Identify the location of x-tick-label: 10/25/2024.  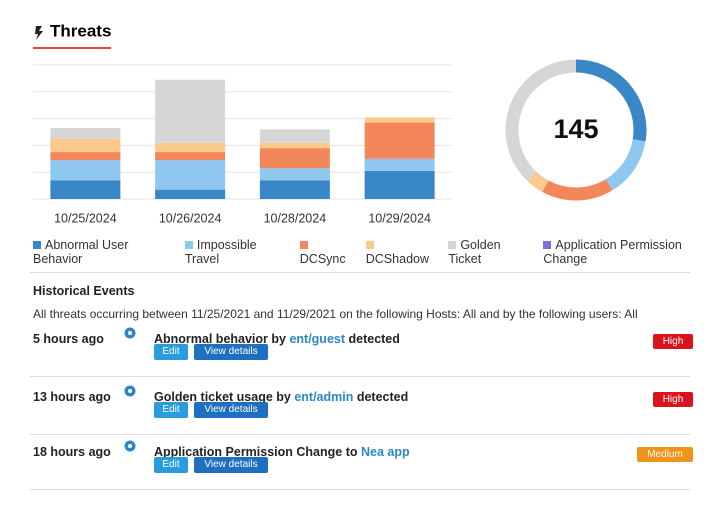
(85, 218).